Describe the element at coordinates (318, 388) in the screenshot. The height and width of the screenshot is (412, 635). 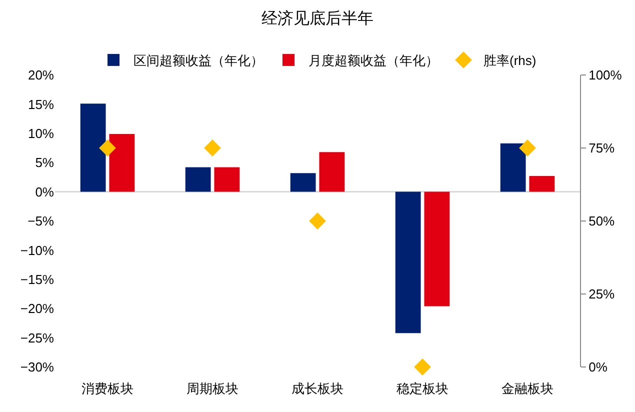
I see `x-tick-label: 成长板块` at that location.